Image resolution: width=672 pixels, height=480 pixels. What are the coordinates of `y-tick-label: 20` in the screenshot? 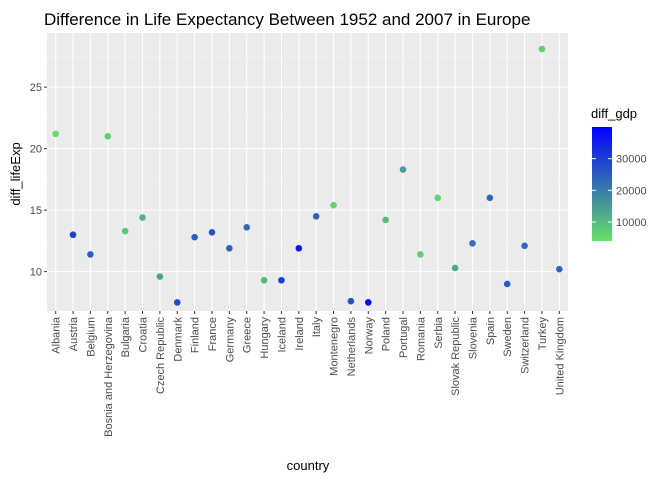 It's located at (36, 150).